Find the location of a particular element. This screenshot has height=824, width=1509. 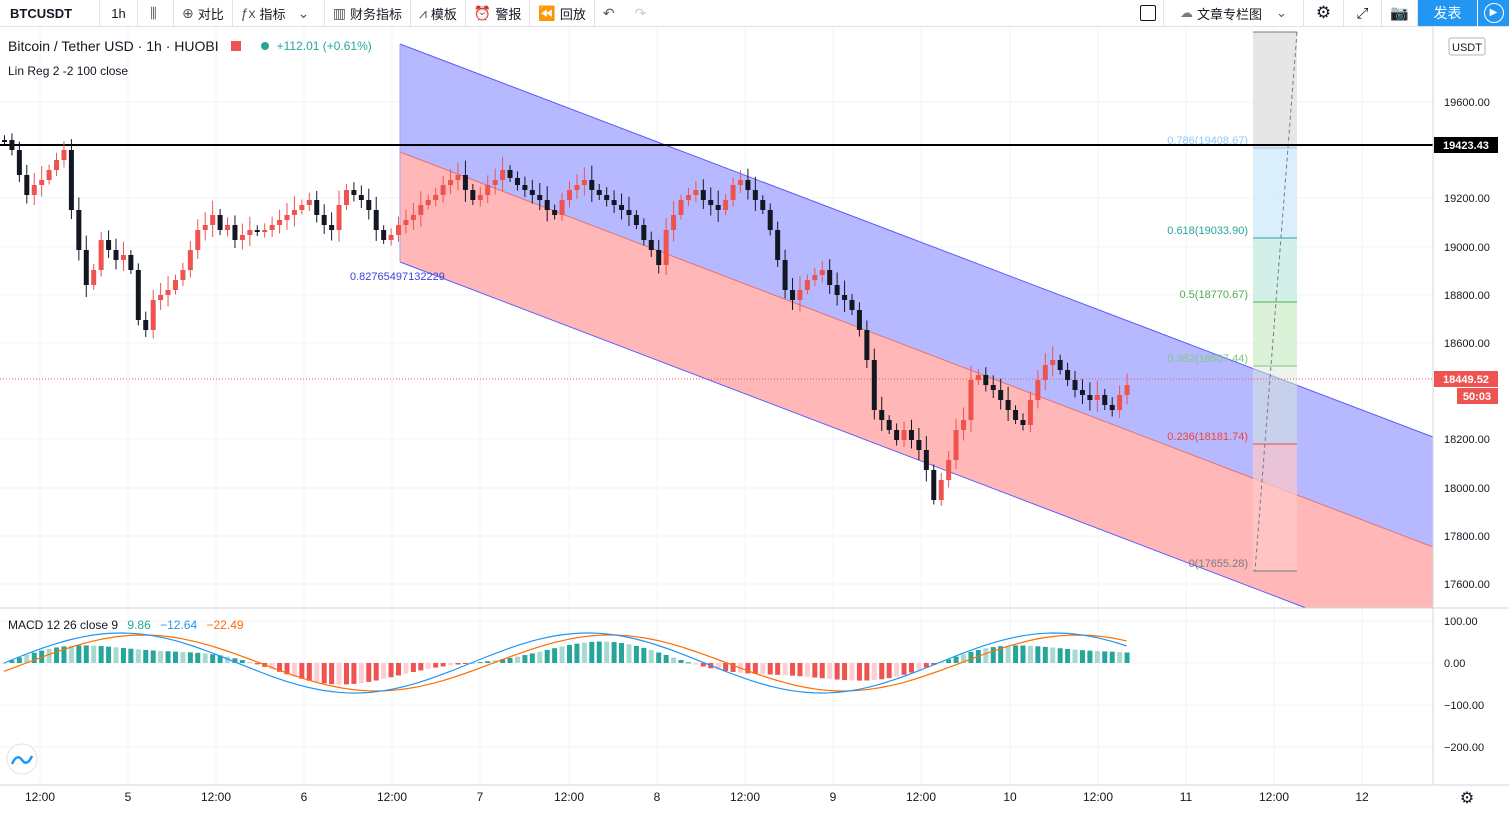

financials-button: ▥ 财务指标 is located at coordinates (368, 13).